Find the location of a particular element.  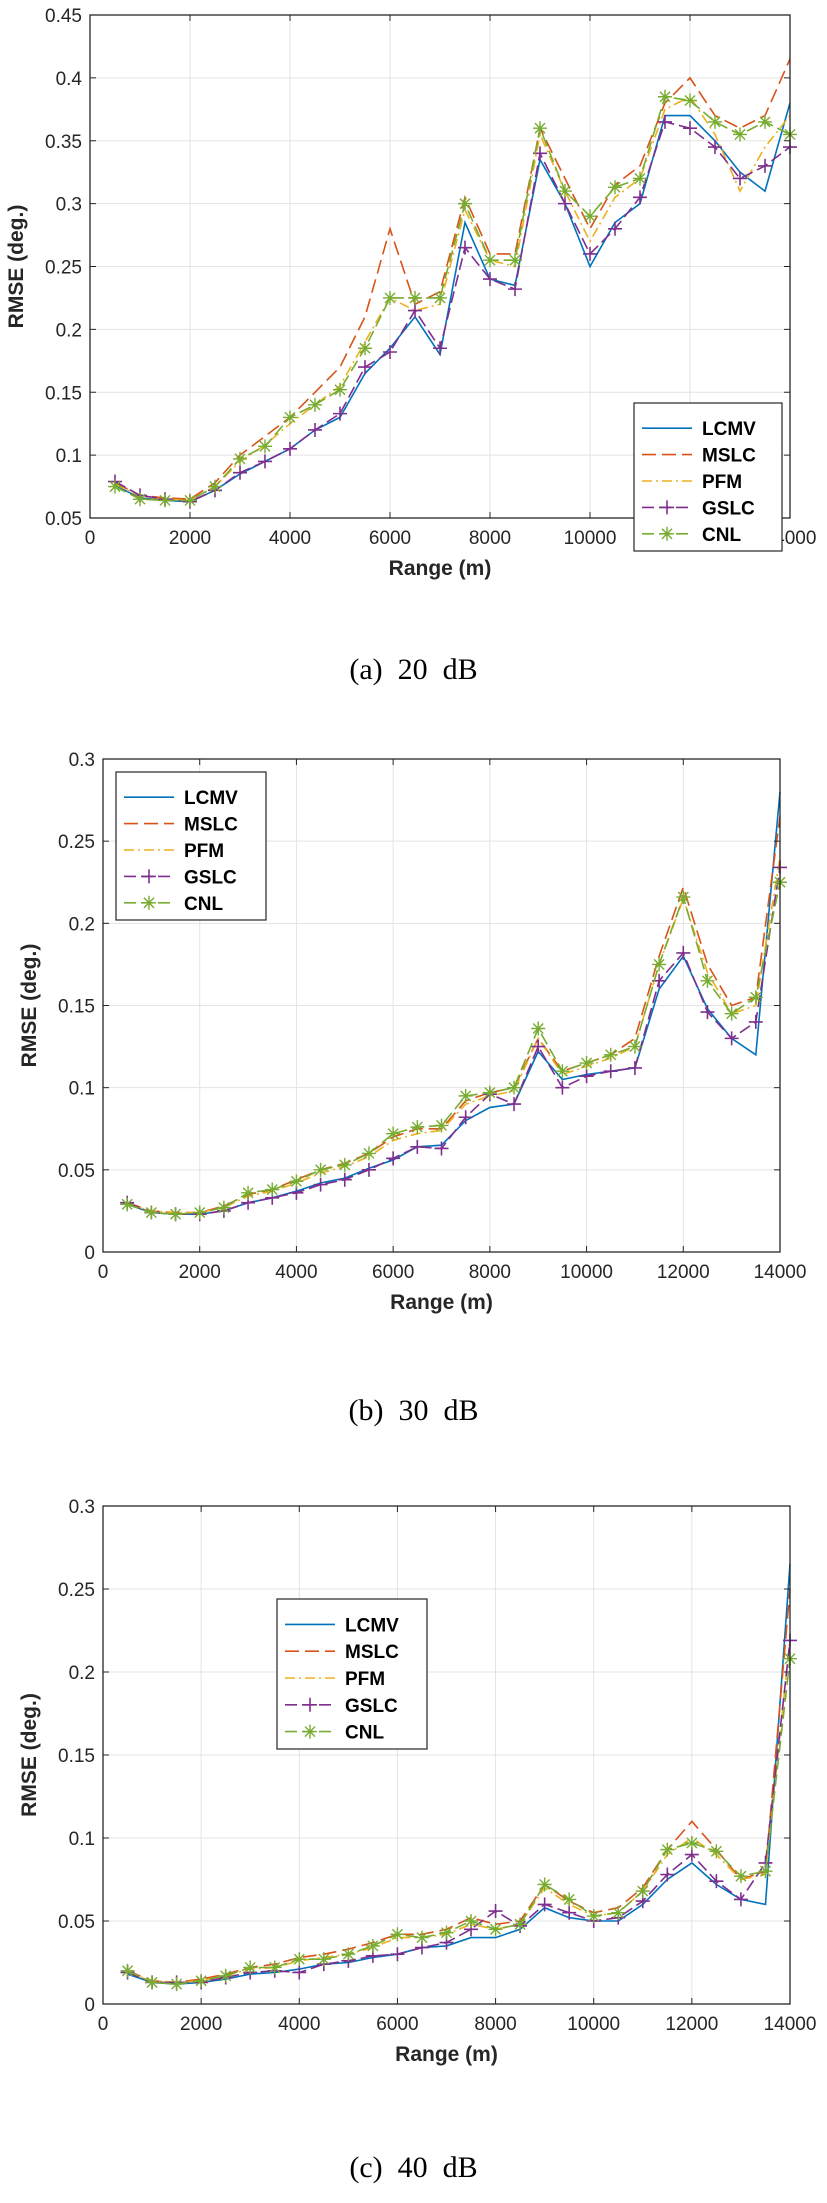

y-axis-label: RMSE (deg.) is located at coordinates (29, 1006).